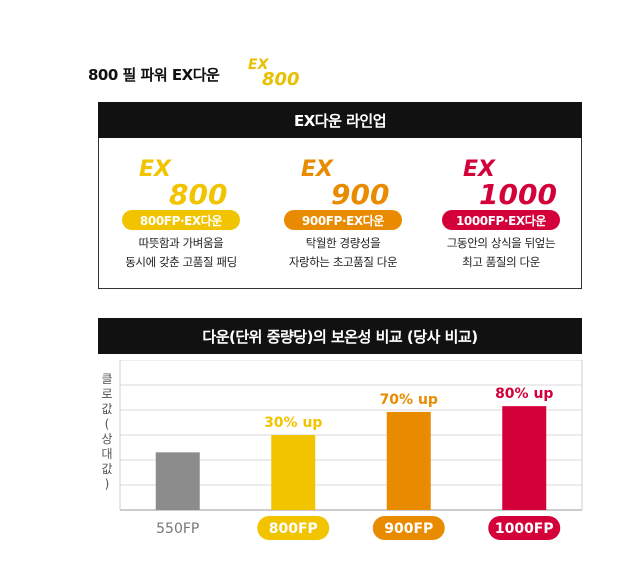 The height and width of the screenshot is (567, 640). I want to click on data-label: 80% up, so click(524, 394).